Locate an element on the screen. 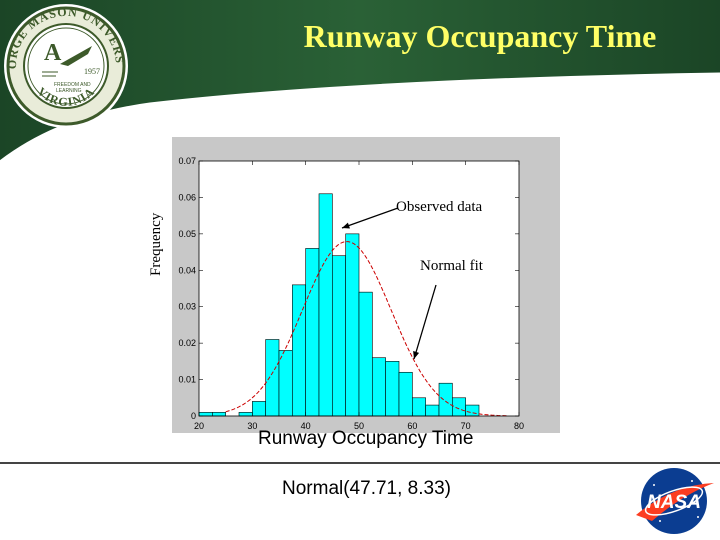 The height and width of the screenshot is (540, 720). annotation-observed-data: Observed data is located at coordinates (439, 207).